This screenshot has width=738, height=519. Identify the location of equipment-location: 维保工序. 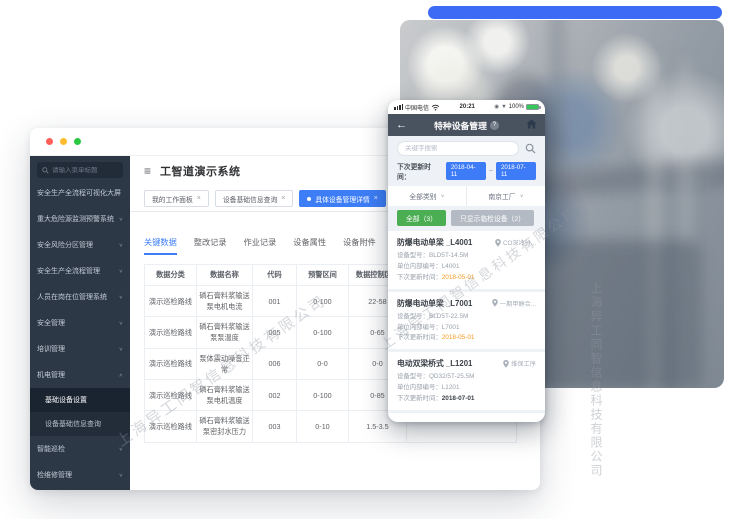
(519, 363).